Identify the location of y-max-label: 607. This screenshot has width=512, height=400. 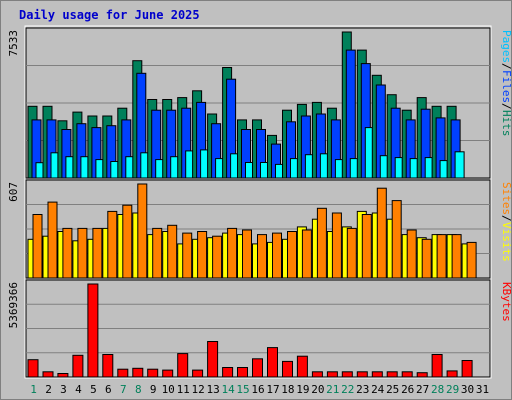
(13, 192).